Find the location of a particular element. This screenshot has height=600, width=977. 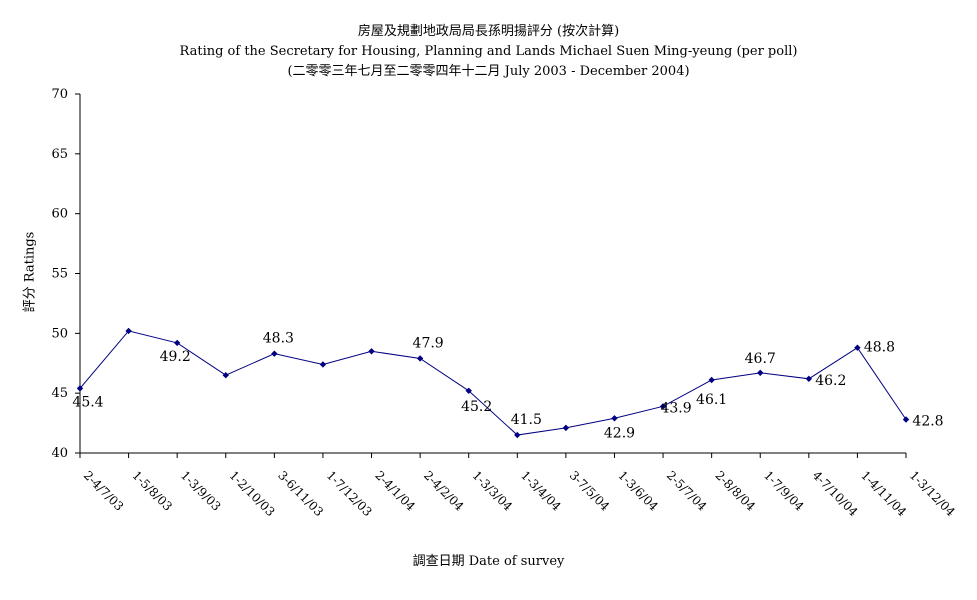

x-tick-label: 1-2/10/03 is located at coordinates (252, 493).